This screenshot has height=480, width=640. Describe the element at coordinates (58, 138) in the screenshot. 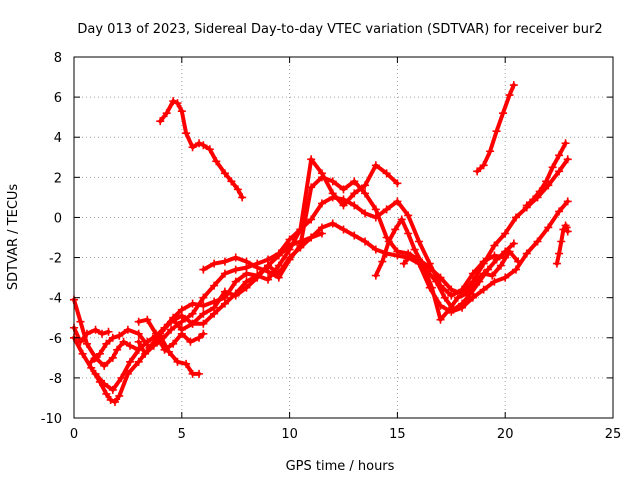

I see `y-tick-label: 4` at that location.